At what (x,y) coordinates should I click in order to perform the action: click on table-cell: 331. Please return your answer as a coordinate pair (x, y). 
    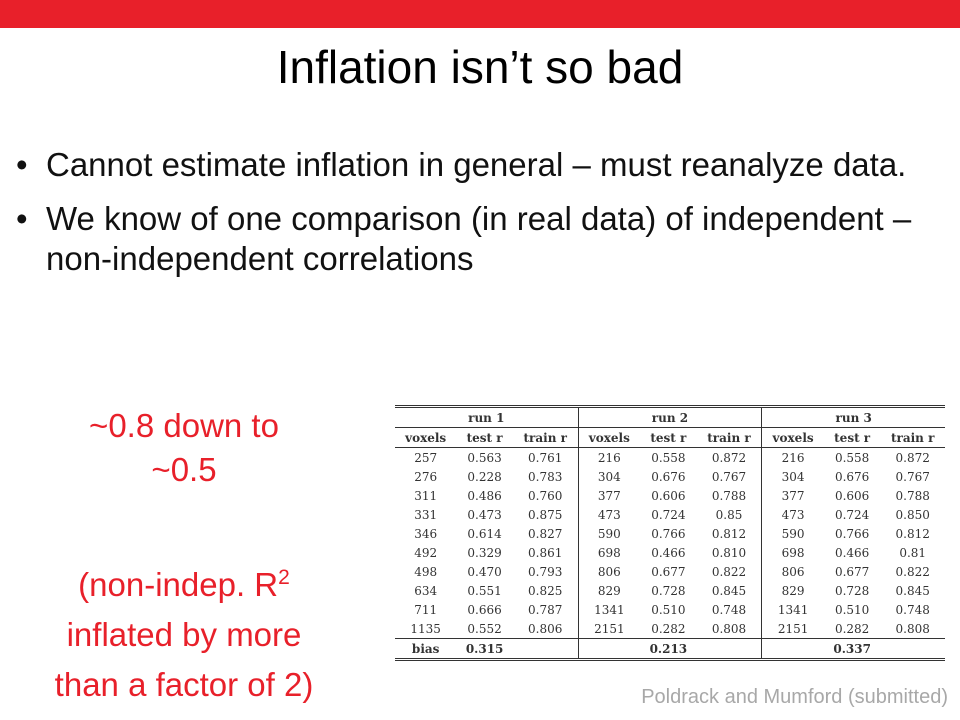
    Looking at the image, I should click on (426, 514).